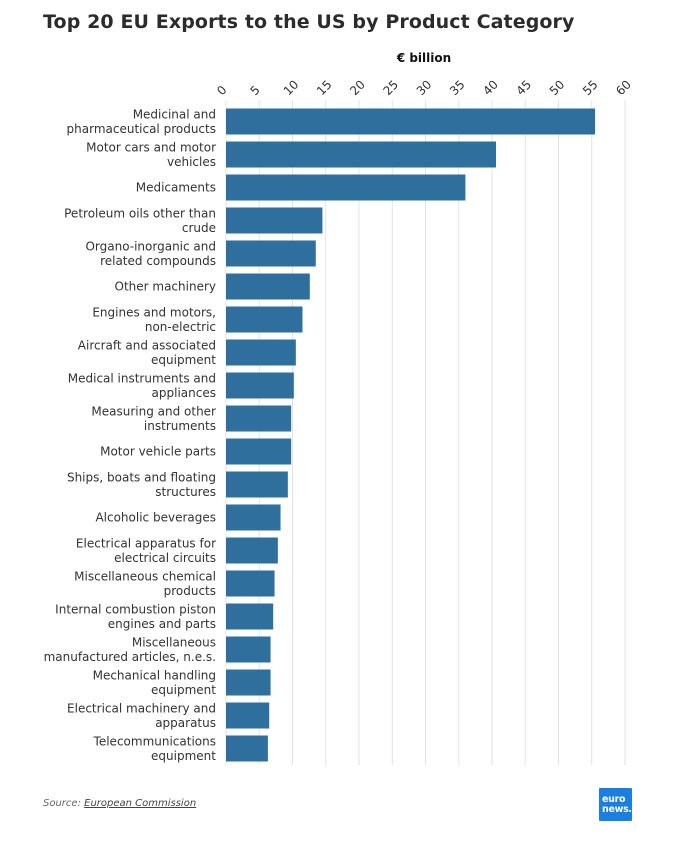 The image size is (681, 855). What do you see at coordinates (254, 90) in the screenshot?
I see `x-tick-label: 5` at bounding box center [254, 90].